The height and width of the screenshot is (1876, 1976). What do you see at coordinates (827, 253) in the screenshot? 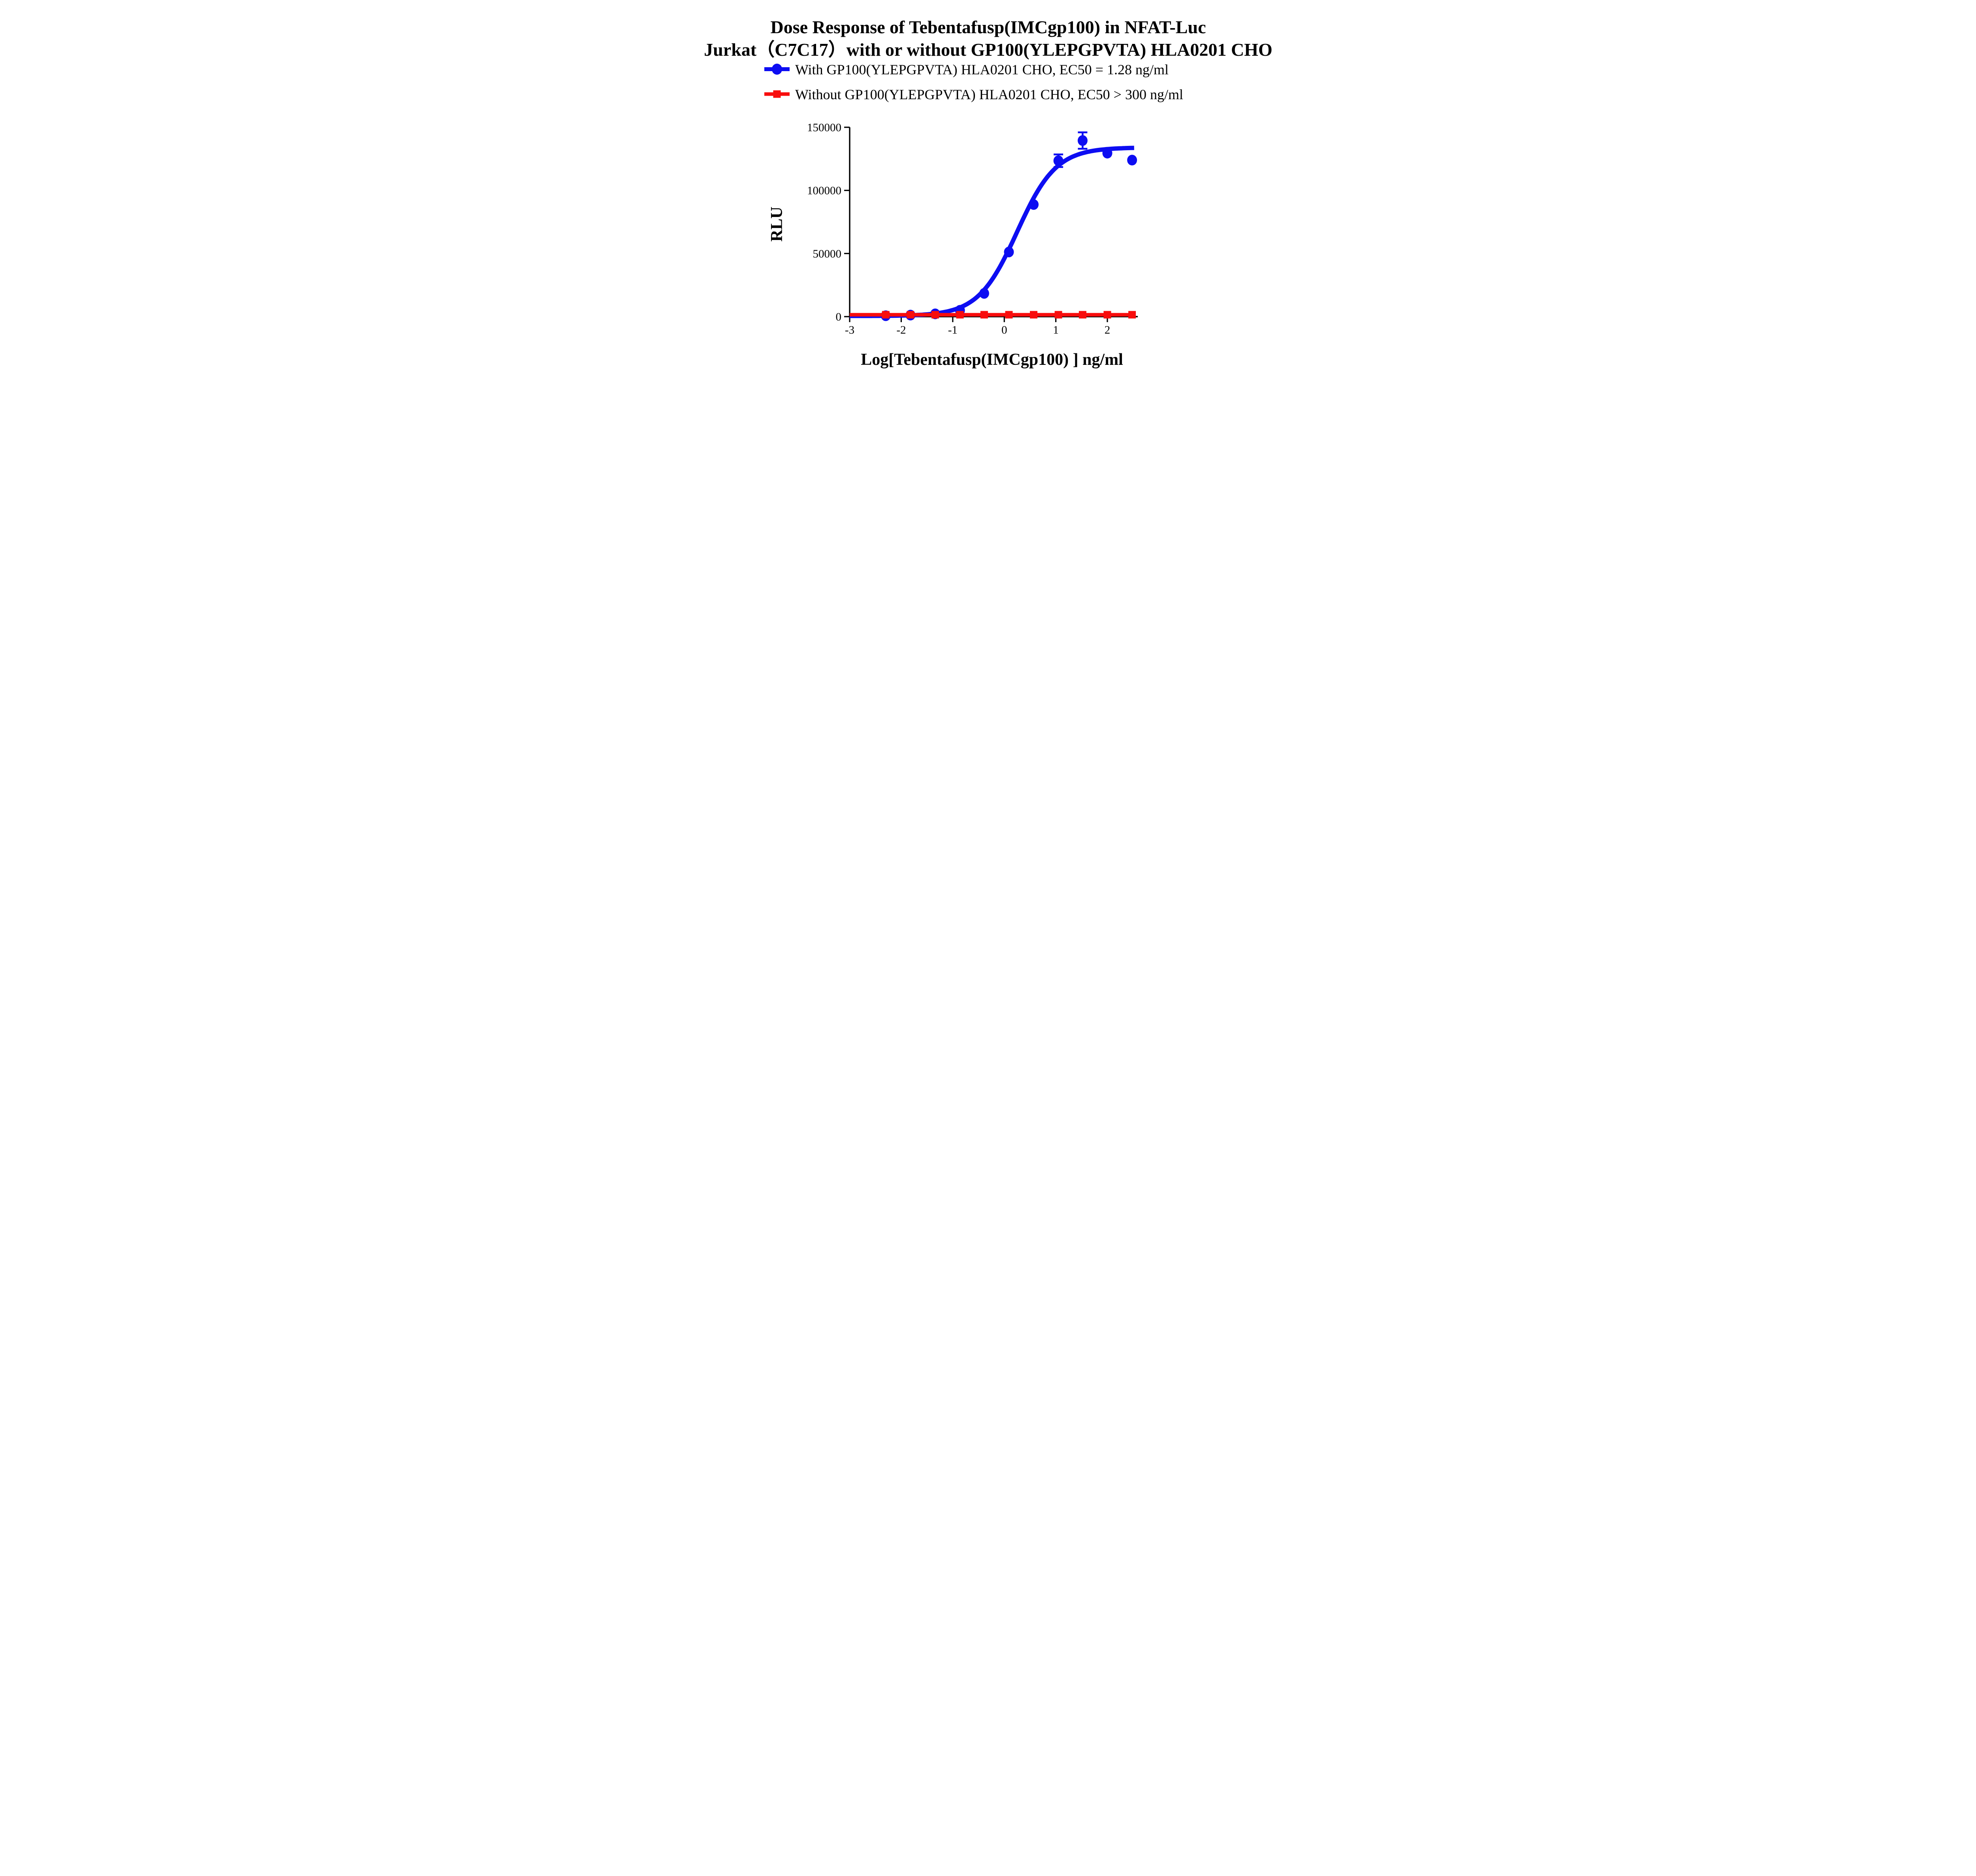
I see `y-tick-label: 50000` at bounding box center [827, 253].